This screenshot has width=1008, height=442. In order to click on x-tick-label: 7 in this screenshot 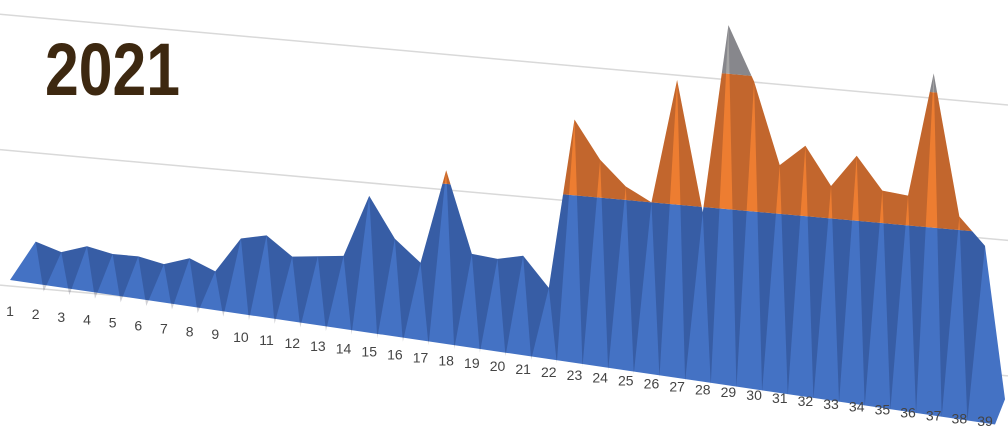, I will do `click(164, 328)`.